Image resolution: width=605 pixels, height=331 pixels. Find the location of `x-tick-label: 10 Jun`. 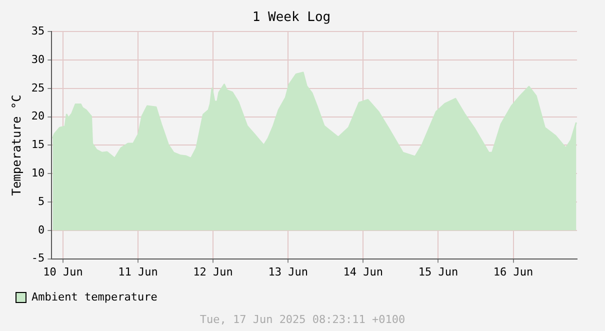

x-tick-label: 10 Jun is located at coordinates (63, 271).